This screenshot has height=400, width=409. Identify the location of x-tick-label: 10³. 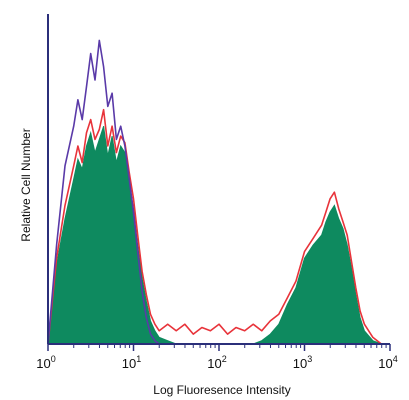
(302, 362).